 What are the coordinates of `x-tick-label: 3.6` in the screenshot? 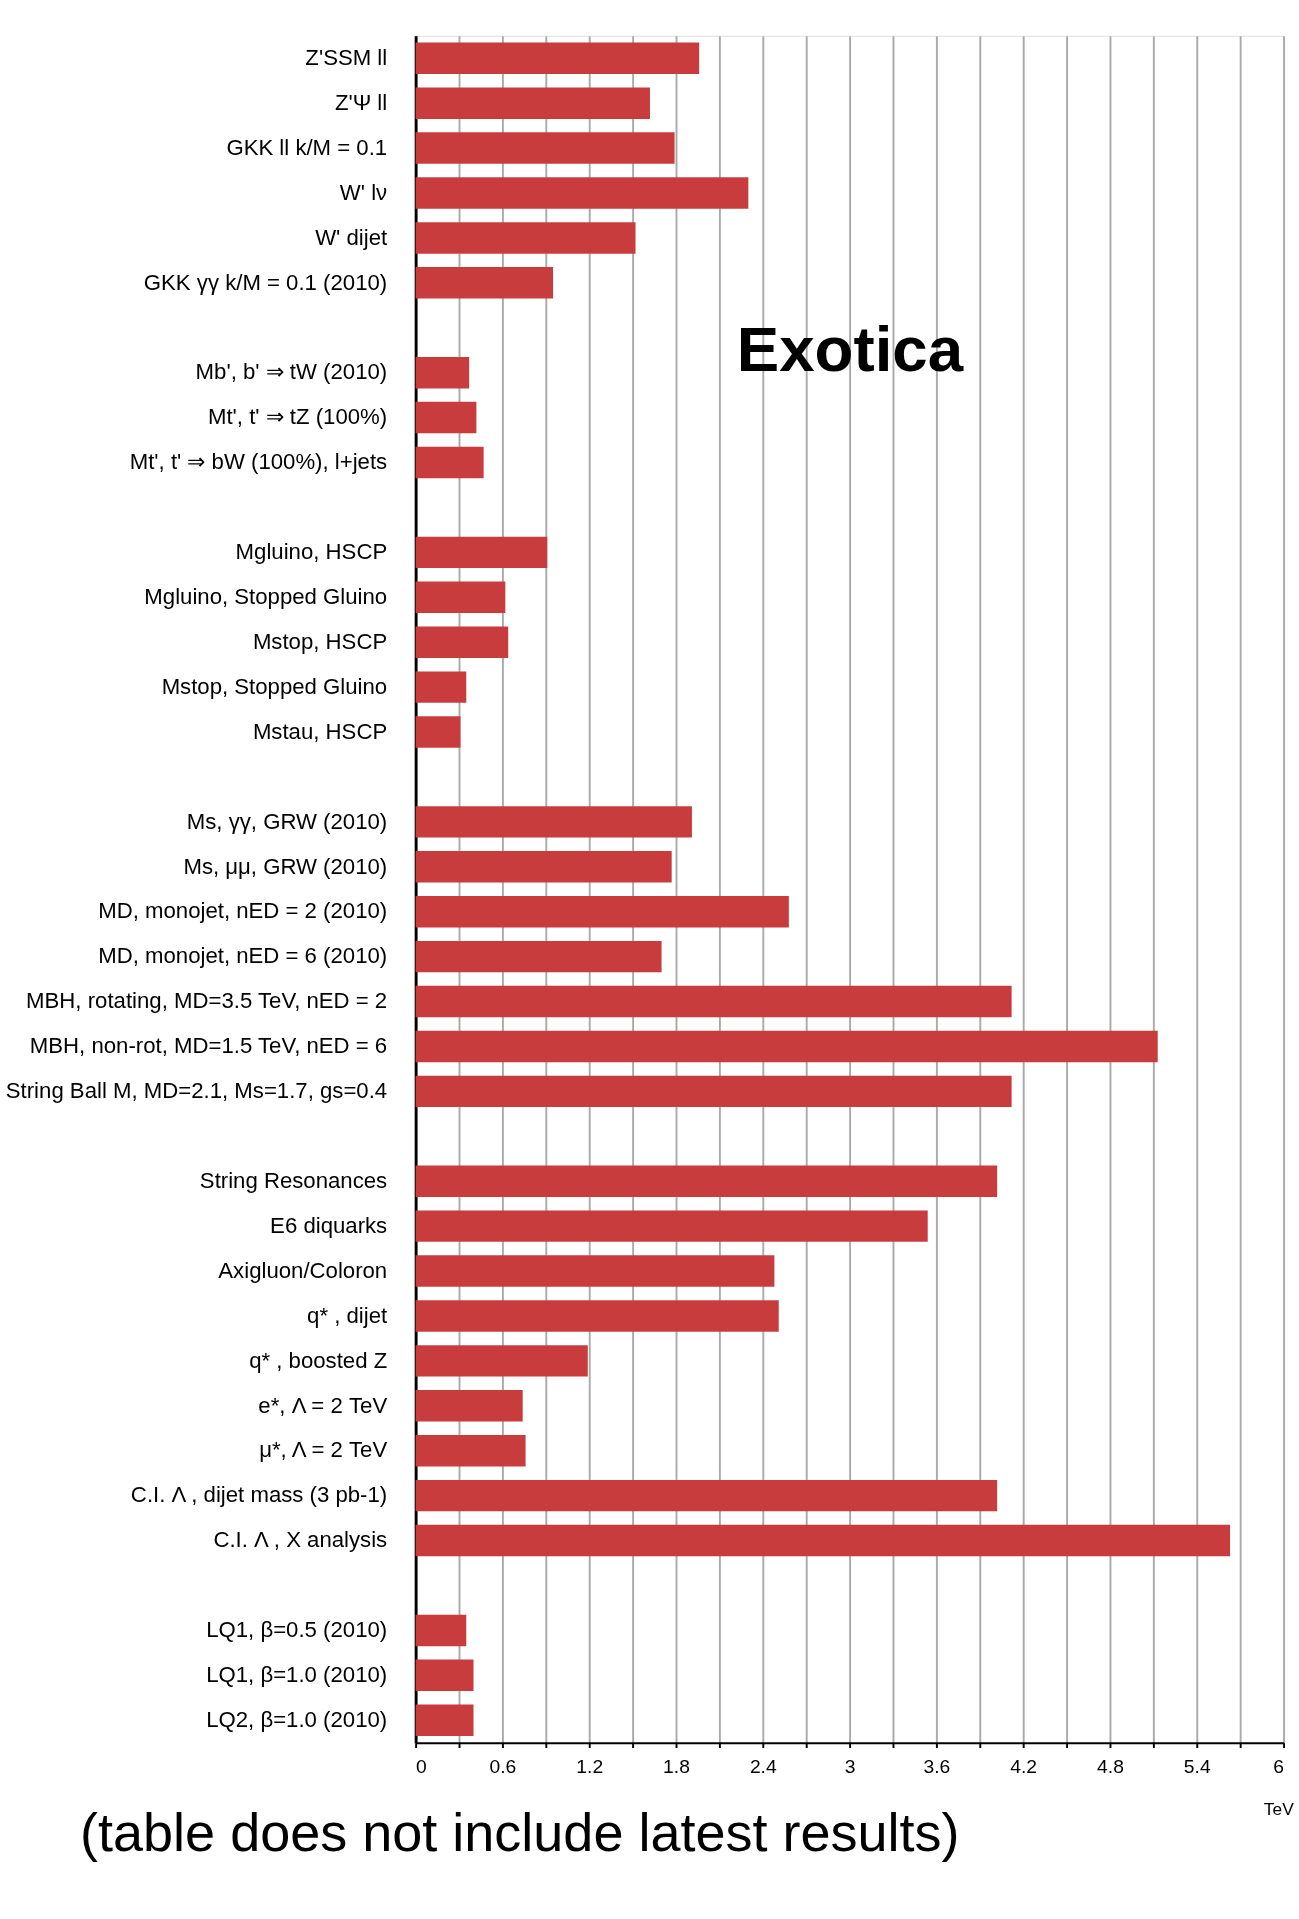 It's located at (937, 1767).